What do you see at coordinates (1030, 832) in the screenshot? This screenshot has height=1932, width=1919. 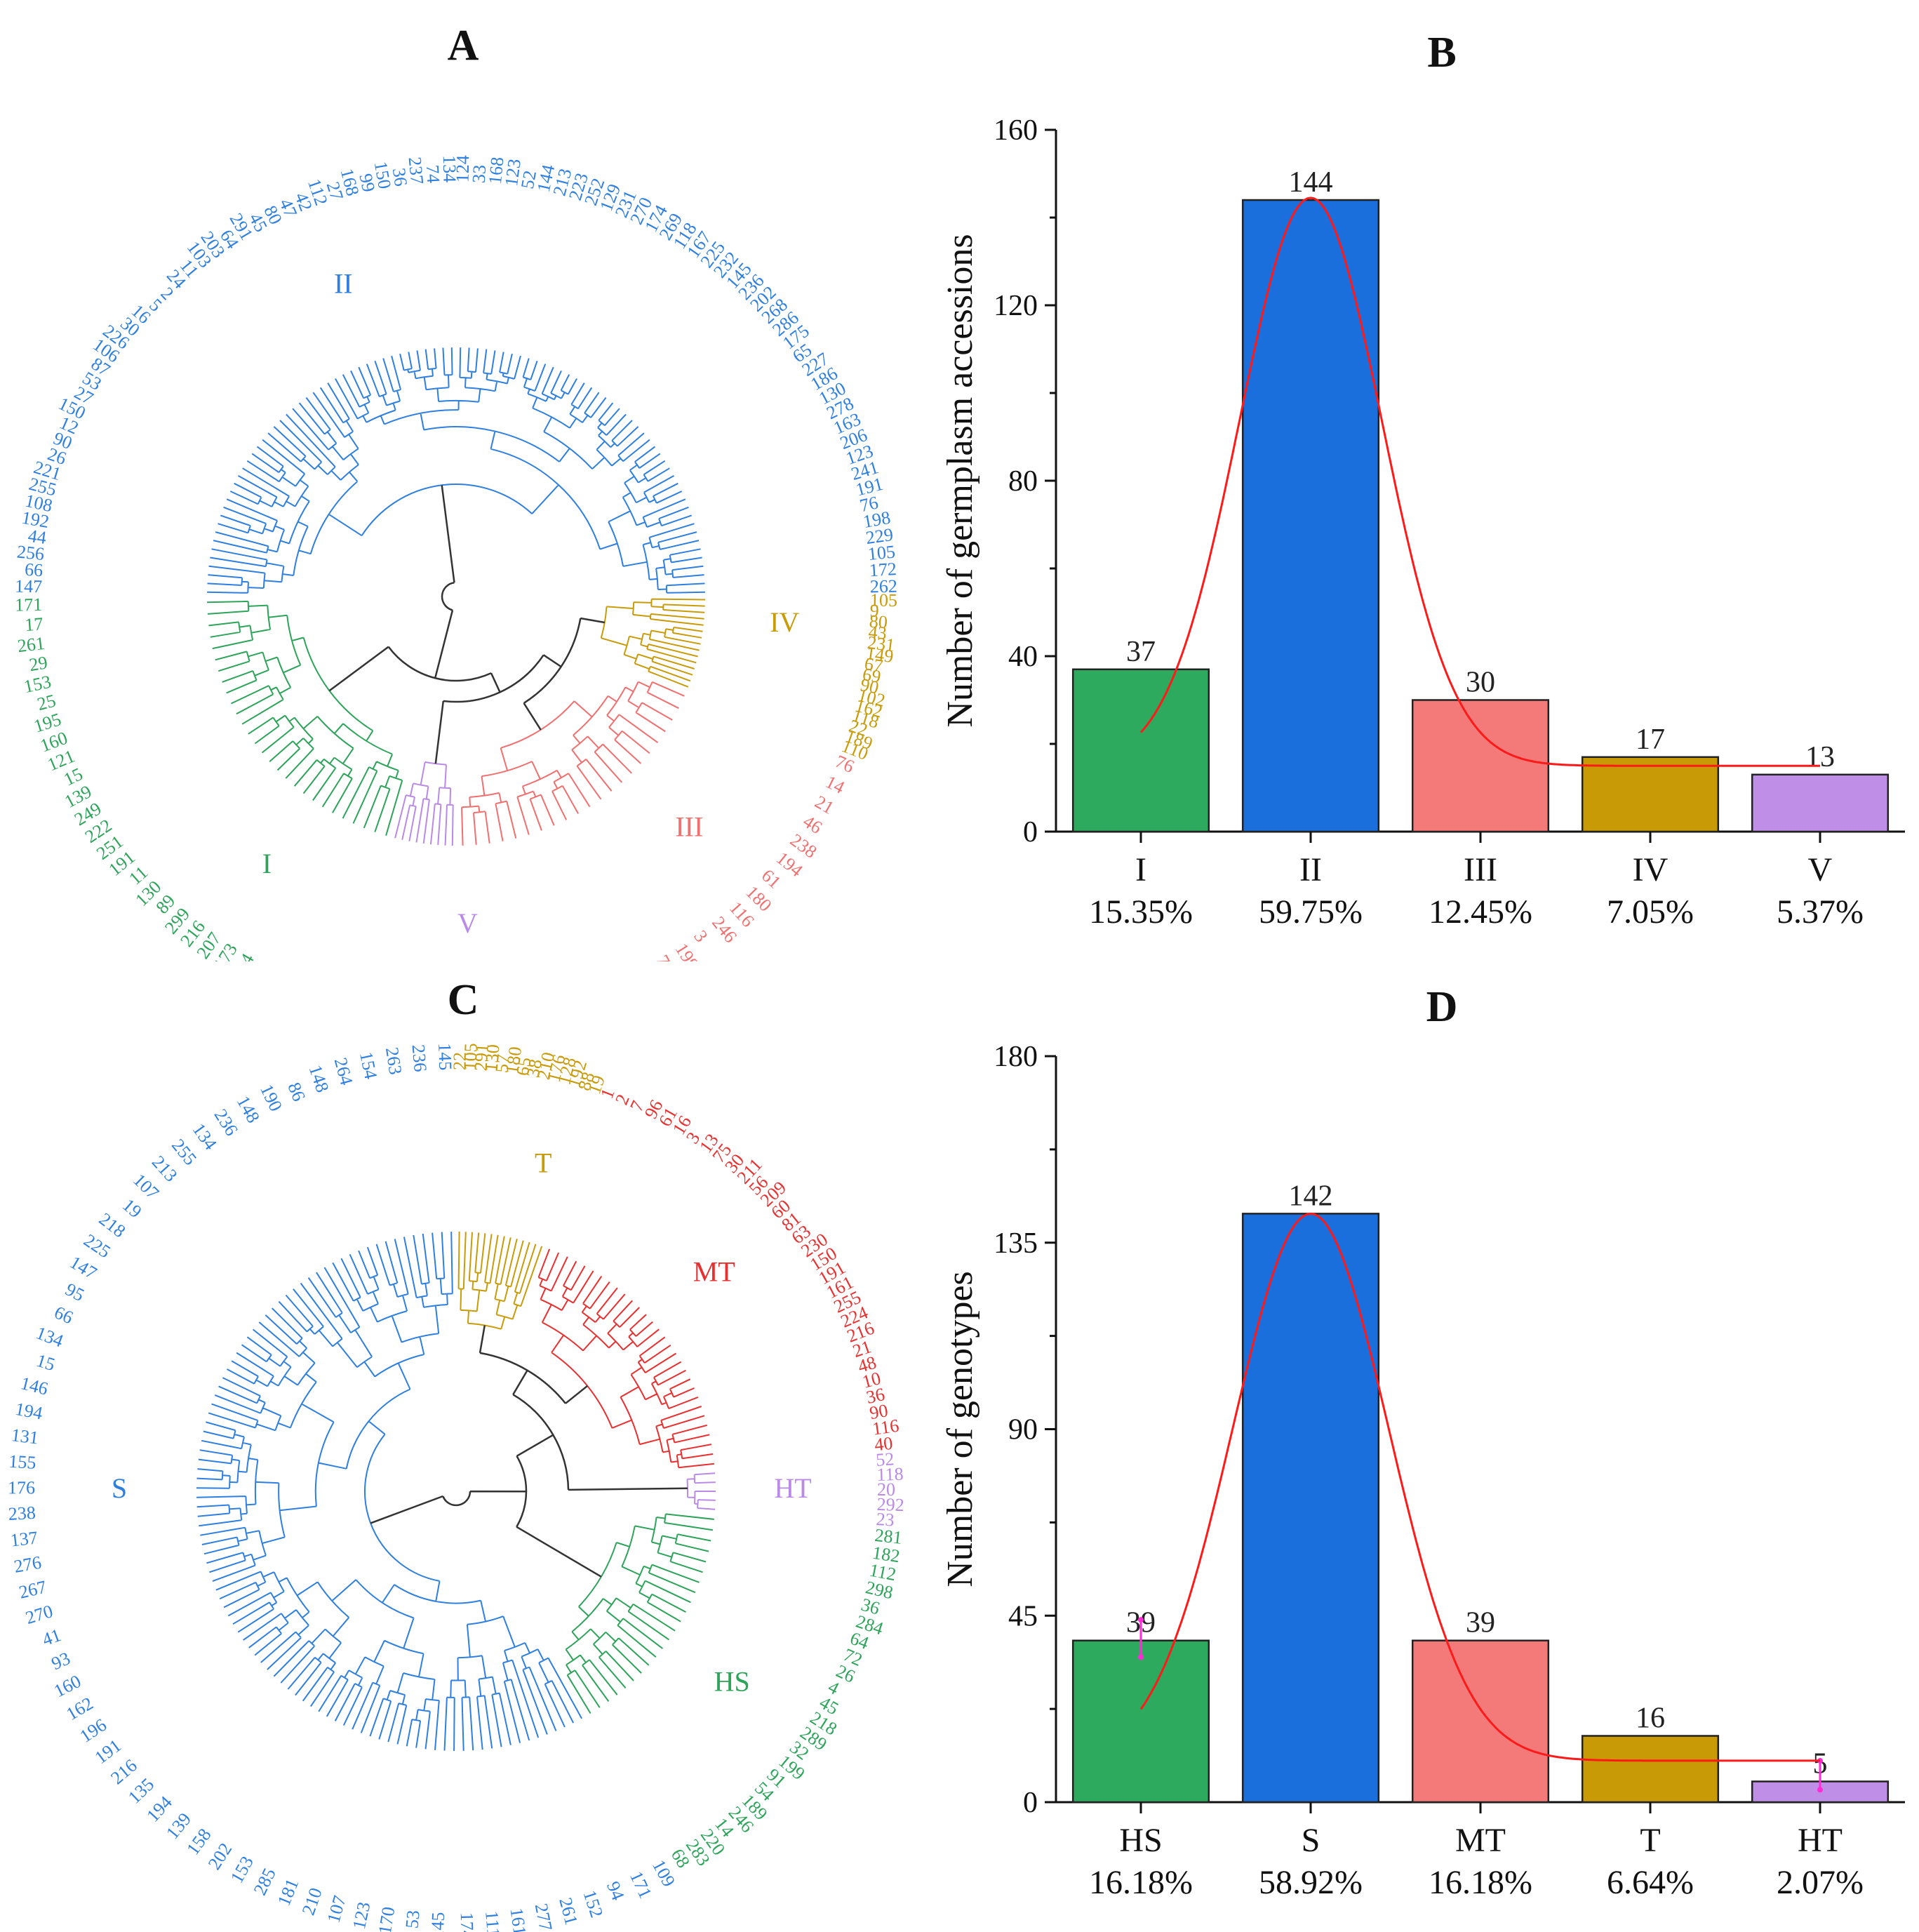 I see `y-tick-label: 0` at bounding box center [1030, 832].